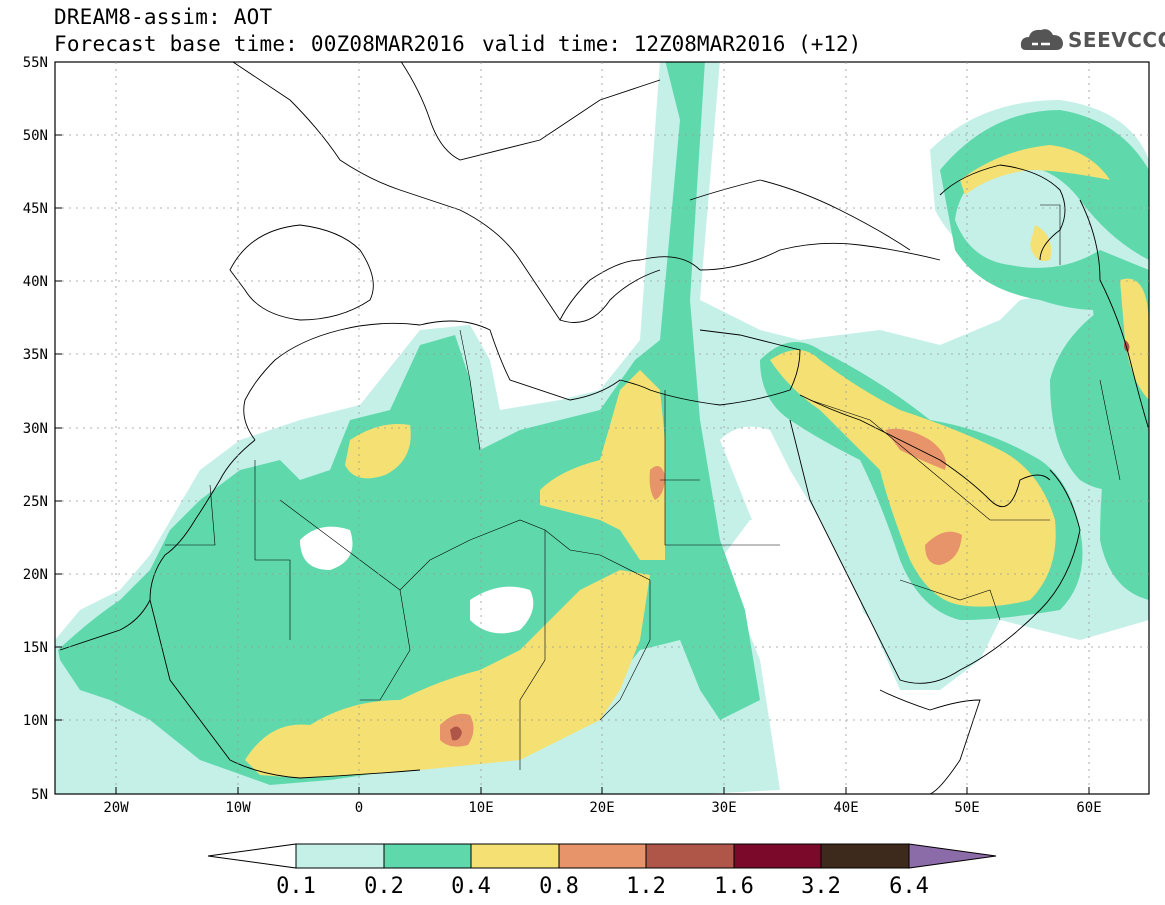  Describe the element at coordinates (163, 17) in the screenshot. I see `map-title: DREAM8-assim: AOT` at that location.